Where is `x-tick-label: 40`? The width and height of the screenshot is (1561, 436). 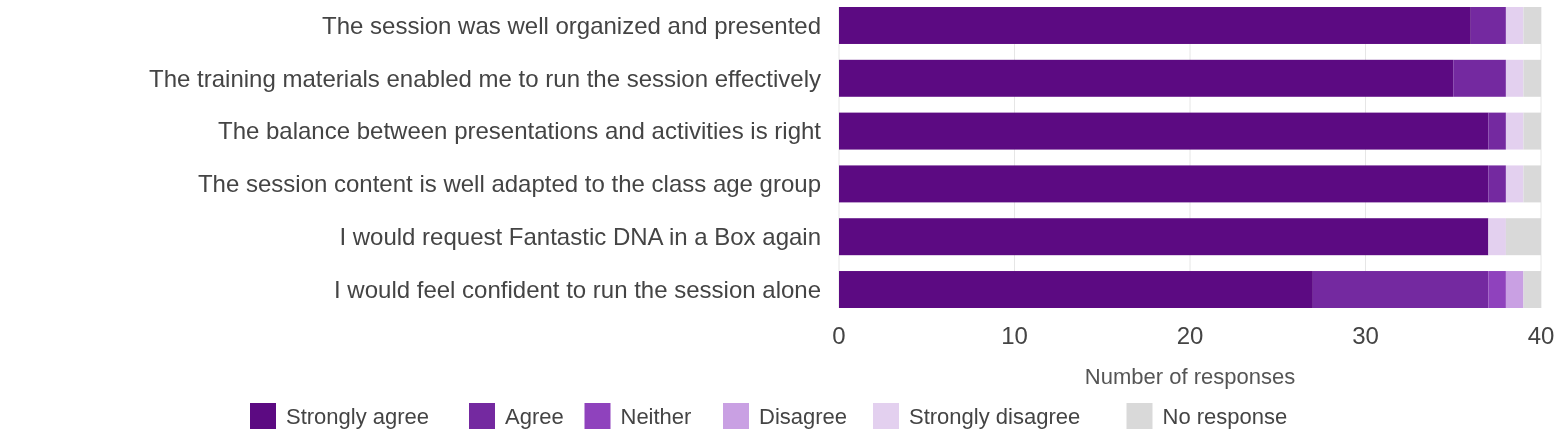
x-tick-label: 40 is located at coordinates (1541, 335).